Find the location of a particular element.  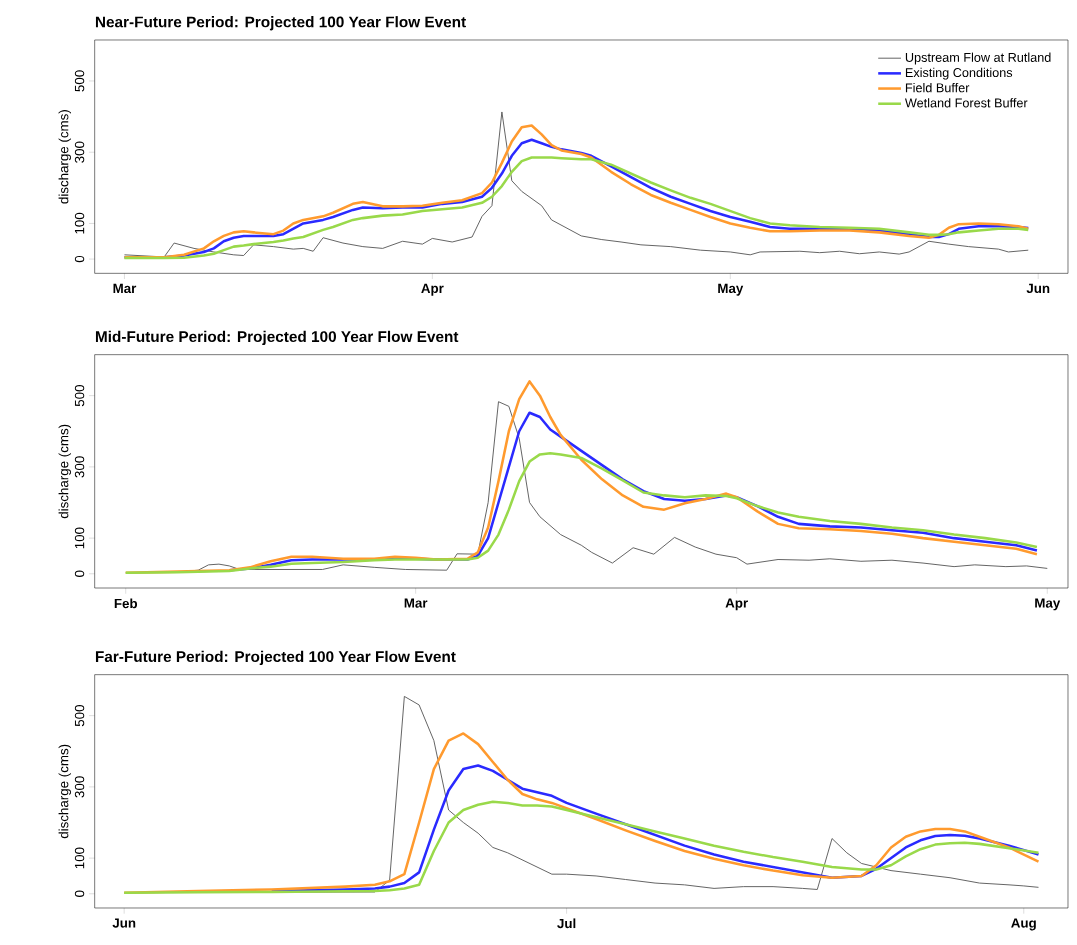

chart-title: Far-Future Period: Projected 100 Year Flow Event is located at coordinates (275, 658).